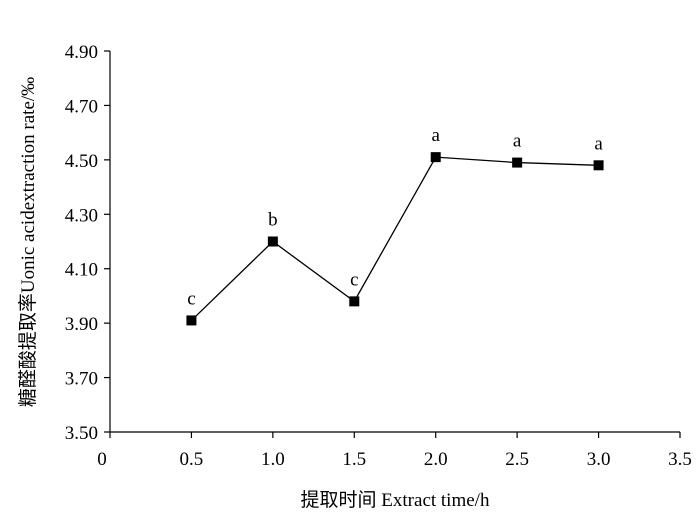 Image resolution: width=700 pixels, height=514 pixels. What do you see at coordinates (81, 52) in the screenshot?
I see `y-tick-label: 4.90` at bounding box center [81, 52].